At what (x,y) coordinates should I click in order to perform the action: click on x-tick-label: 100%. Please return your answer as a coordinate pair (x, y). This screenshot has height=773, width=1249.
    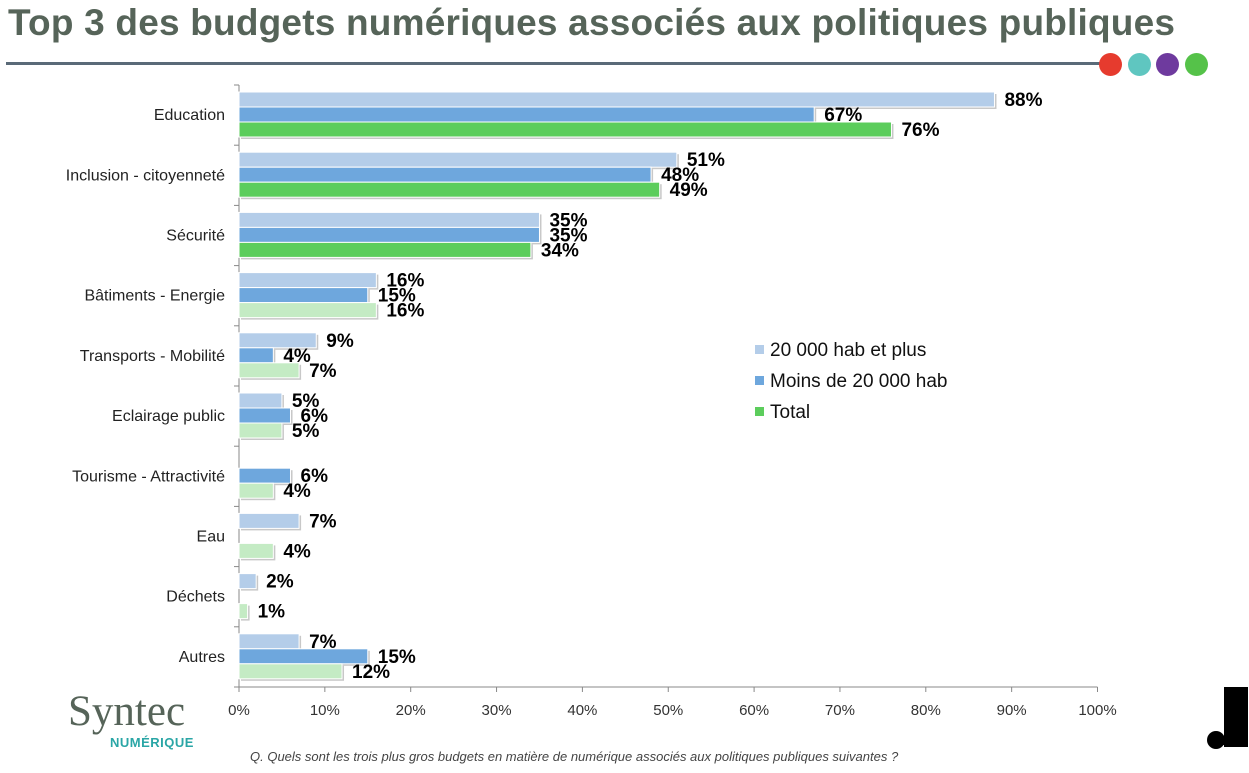
    Looking at the image, I should click on (1097, 710).